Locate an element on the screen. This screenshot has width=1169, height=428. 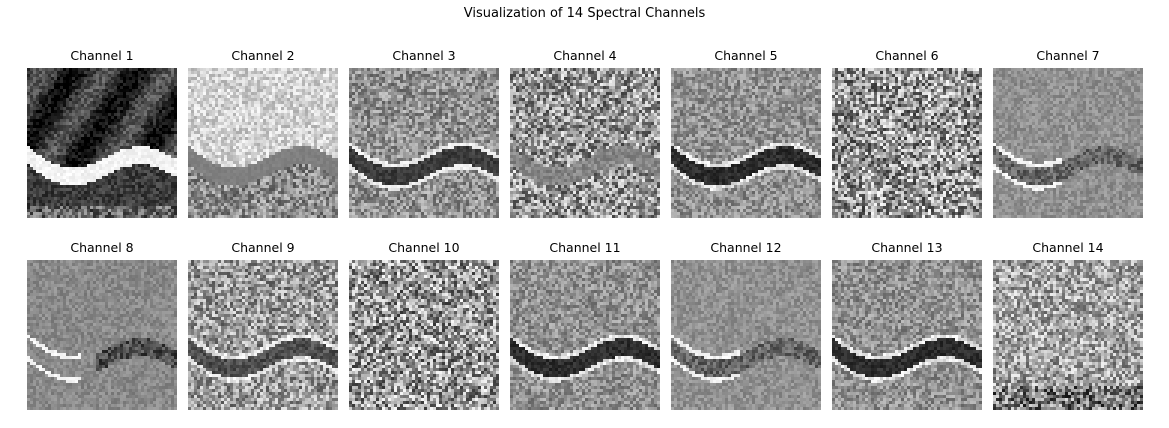
channel-title: Channel 9 is located at coordinates (263, 247).